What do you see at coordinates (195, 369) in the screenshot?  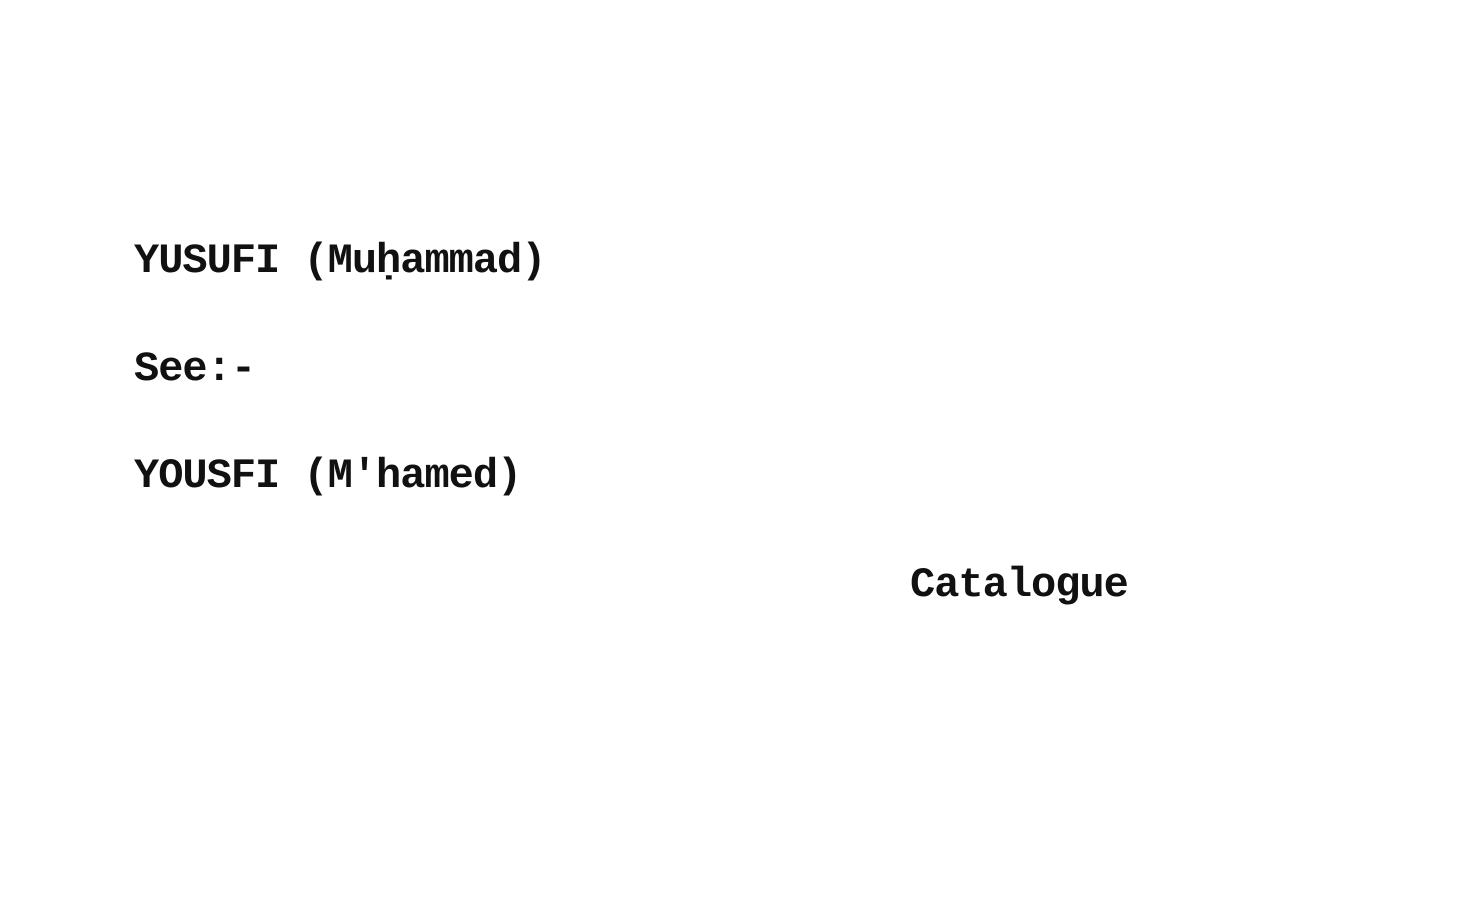 I see `see-label: See:-` at bounding box center [195, 369].